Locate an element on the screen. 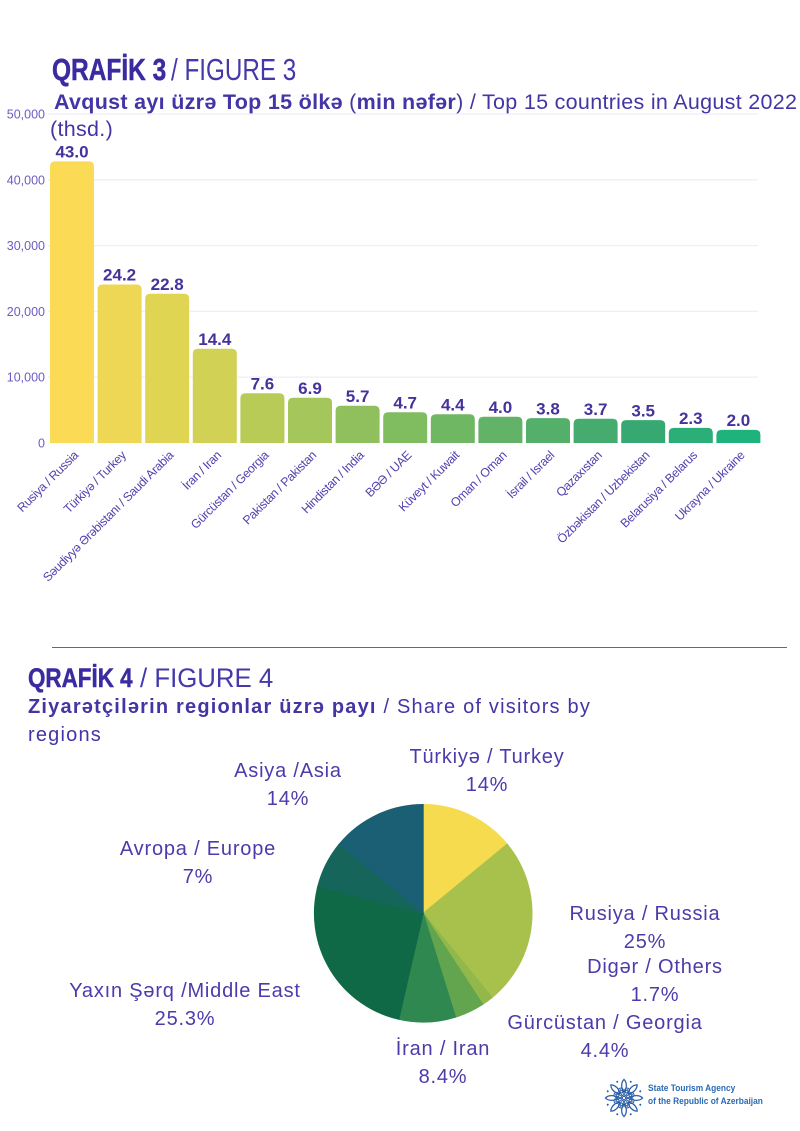 The height and width of the screenshot is (1131, 800). svg-text: 0 is located at coordinates (41, 444).